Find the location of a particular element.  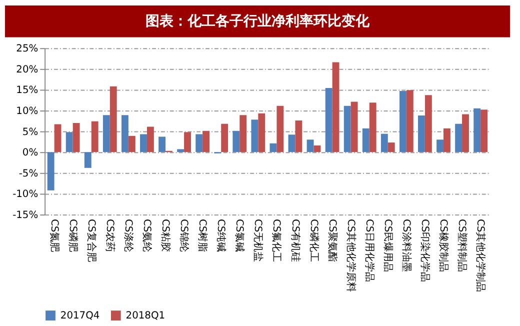

x-tick-label: CS日用化学品 is located at coordinates (369, 250).